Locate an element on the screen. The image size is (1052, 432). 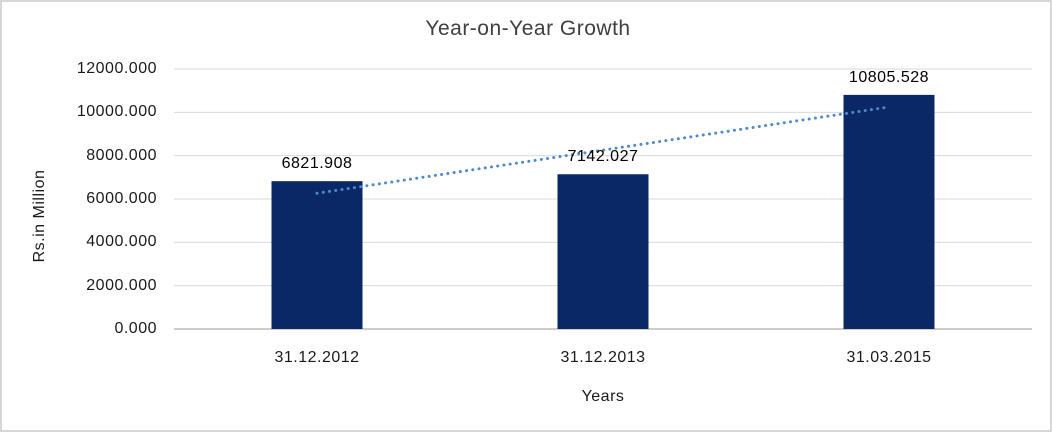
category-label: 31.12.2012 is located at coordinates (317, 357).